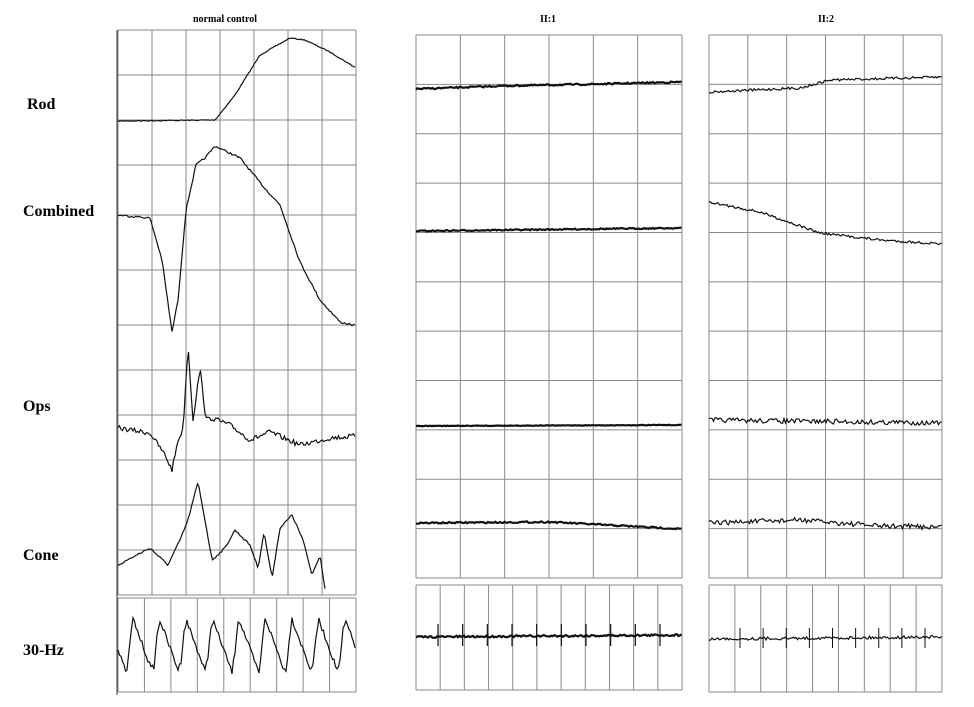 The image size is (974, 707). I want to click on row-label: Ops, so click(37, 406).